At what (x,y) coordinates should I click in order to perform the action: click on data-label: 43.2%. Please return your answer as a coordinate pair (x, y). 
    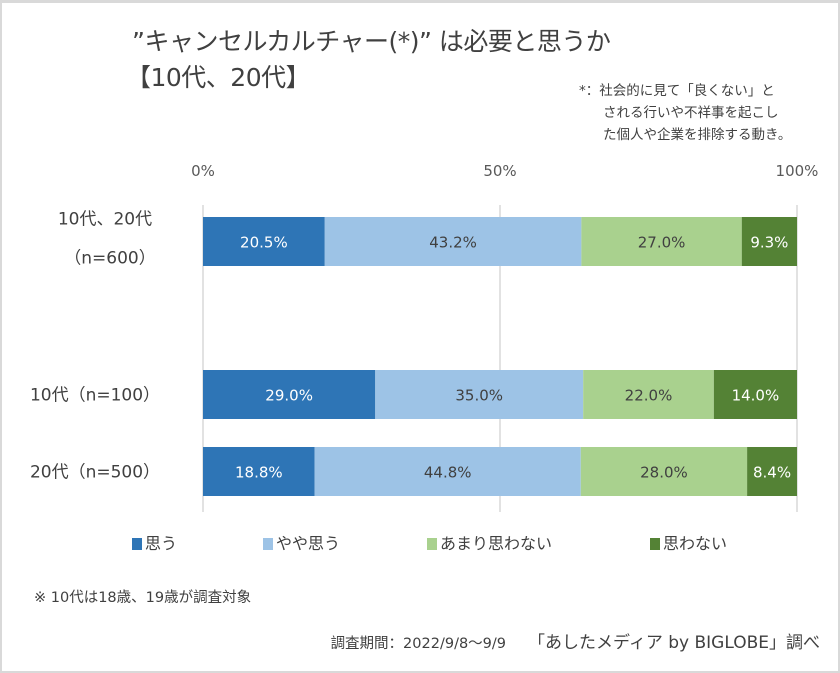
    Looking at the image, I should click on (453, 243).